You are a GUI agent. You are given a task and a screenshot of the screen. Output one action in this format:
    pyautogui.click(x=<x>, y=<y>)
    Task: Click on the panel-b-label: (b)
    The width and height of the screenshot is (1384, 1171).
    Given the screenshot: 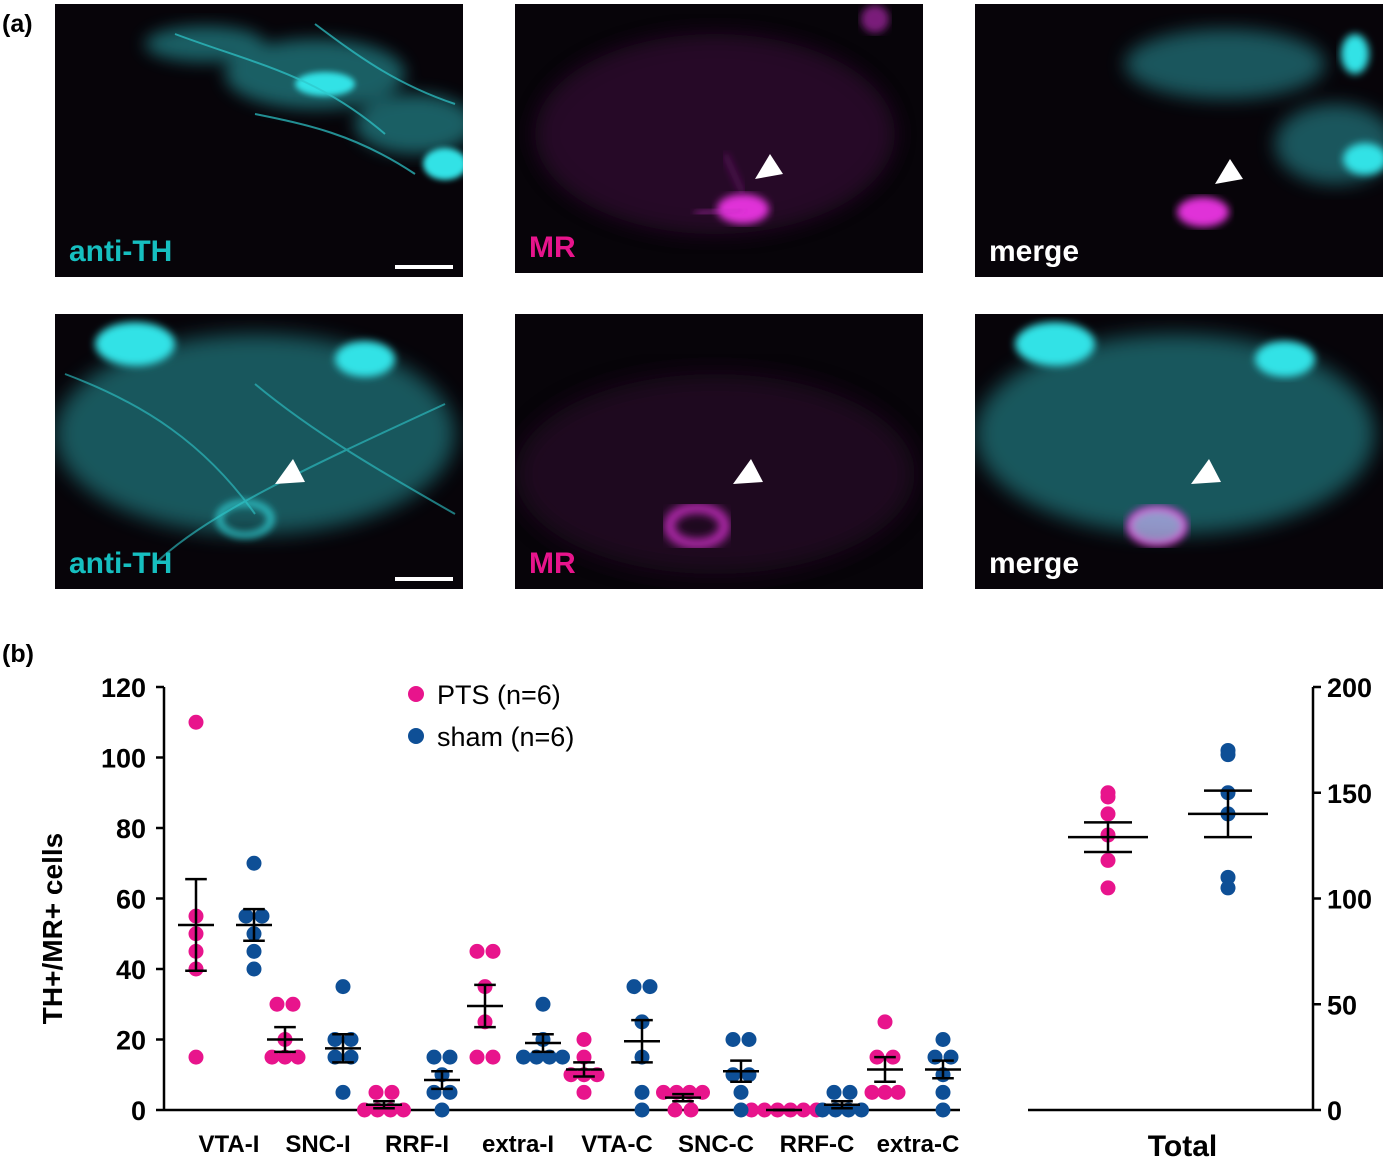 What is the action you would take?
    pyautogui.click(x=18, y=654)
    